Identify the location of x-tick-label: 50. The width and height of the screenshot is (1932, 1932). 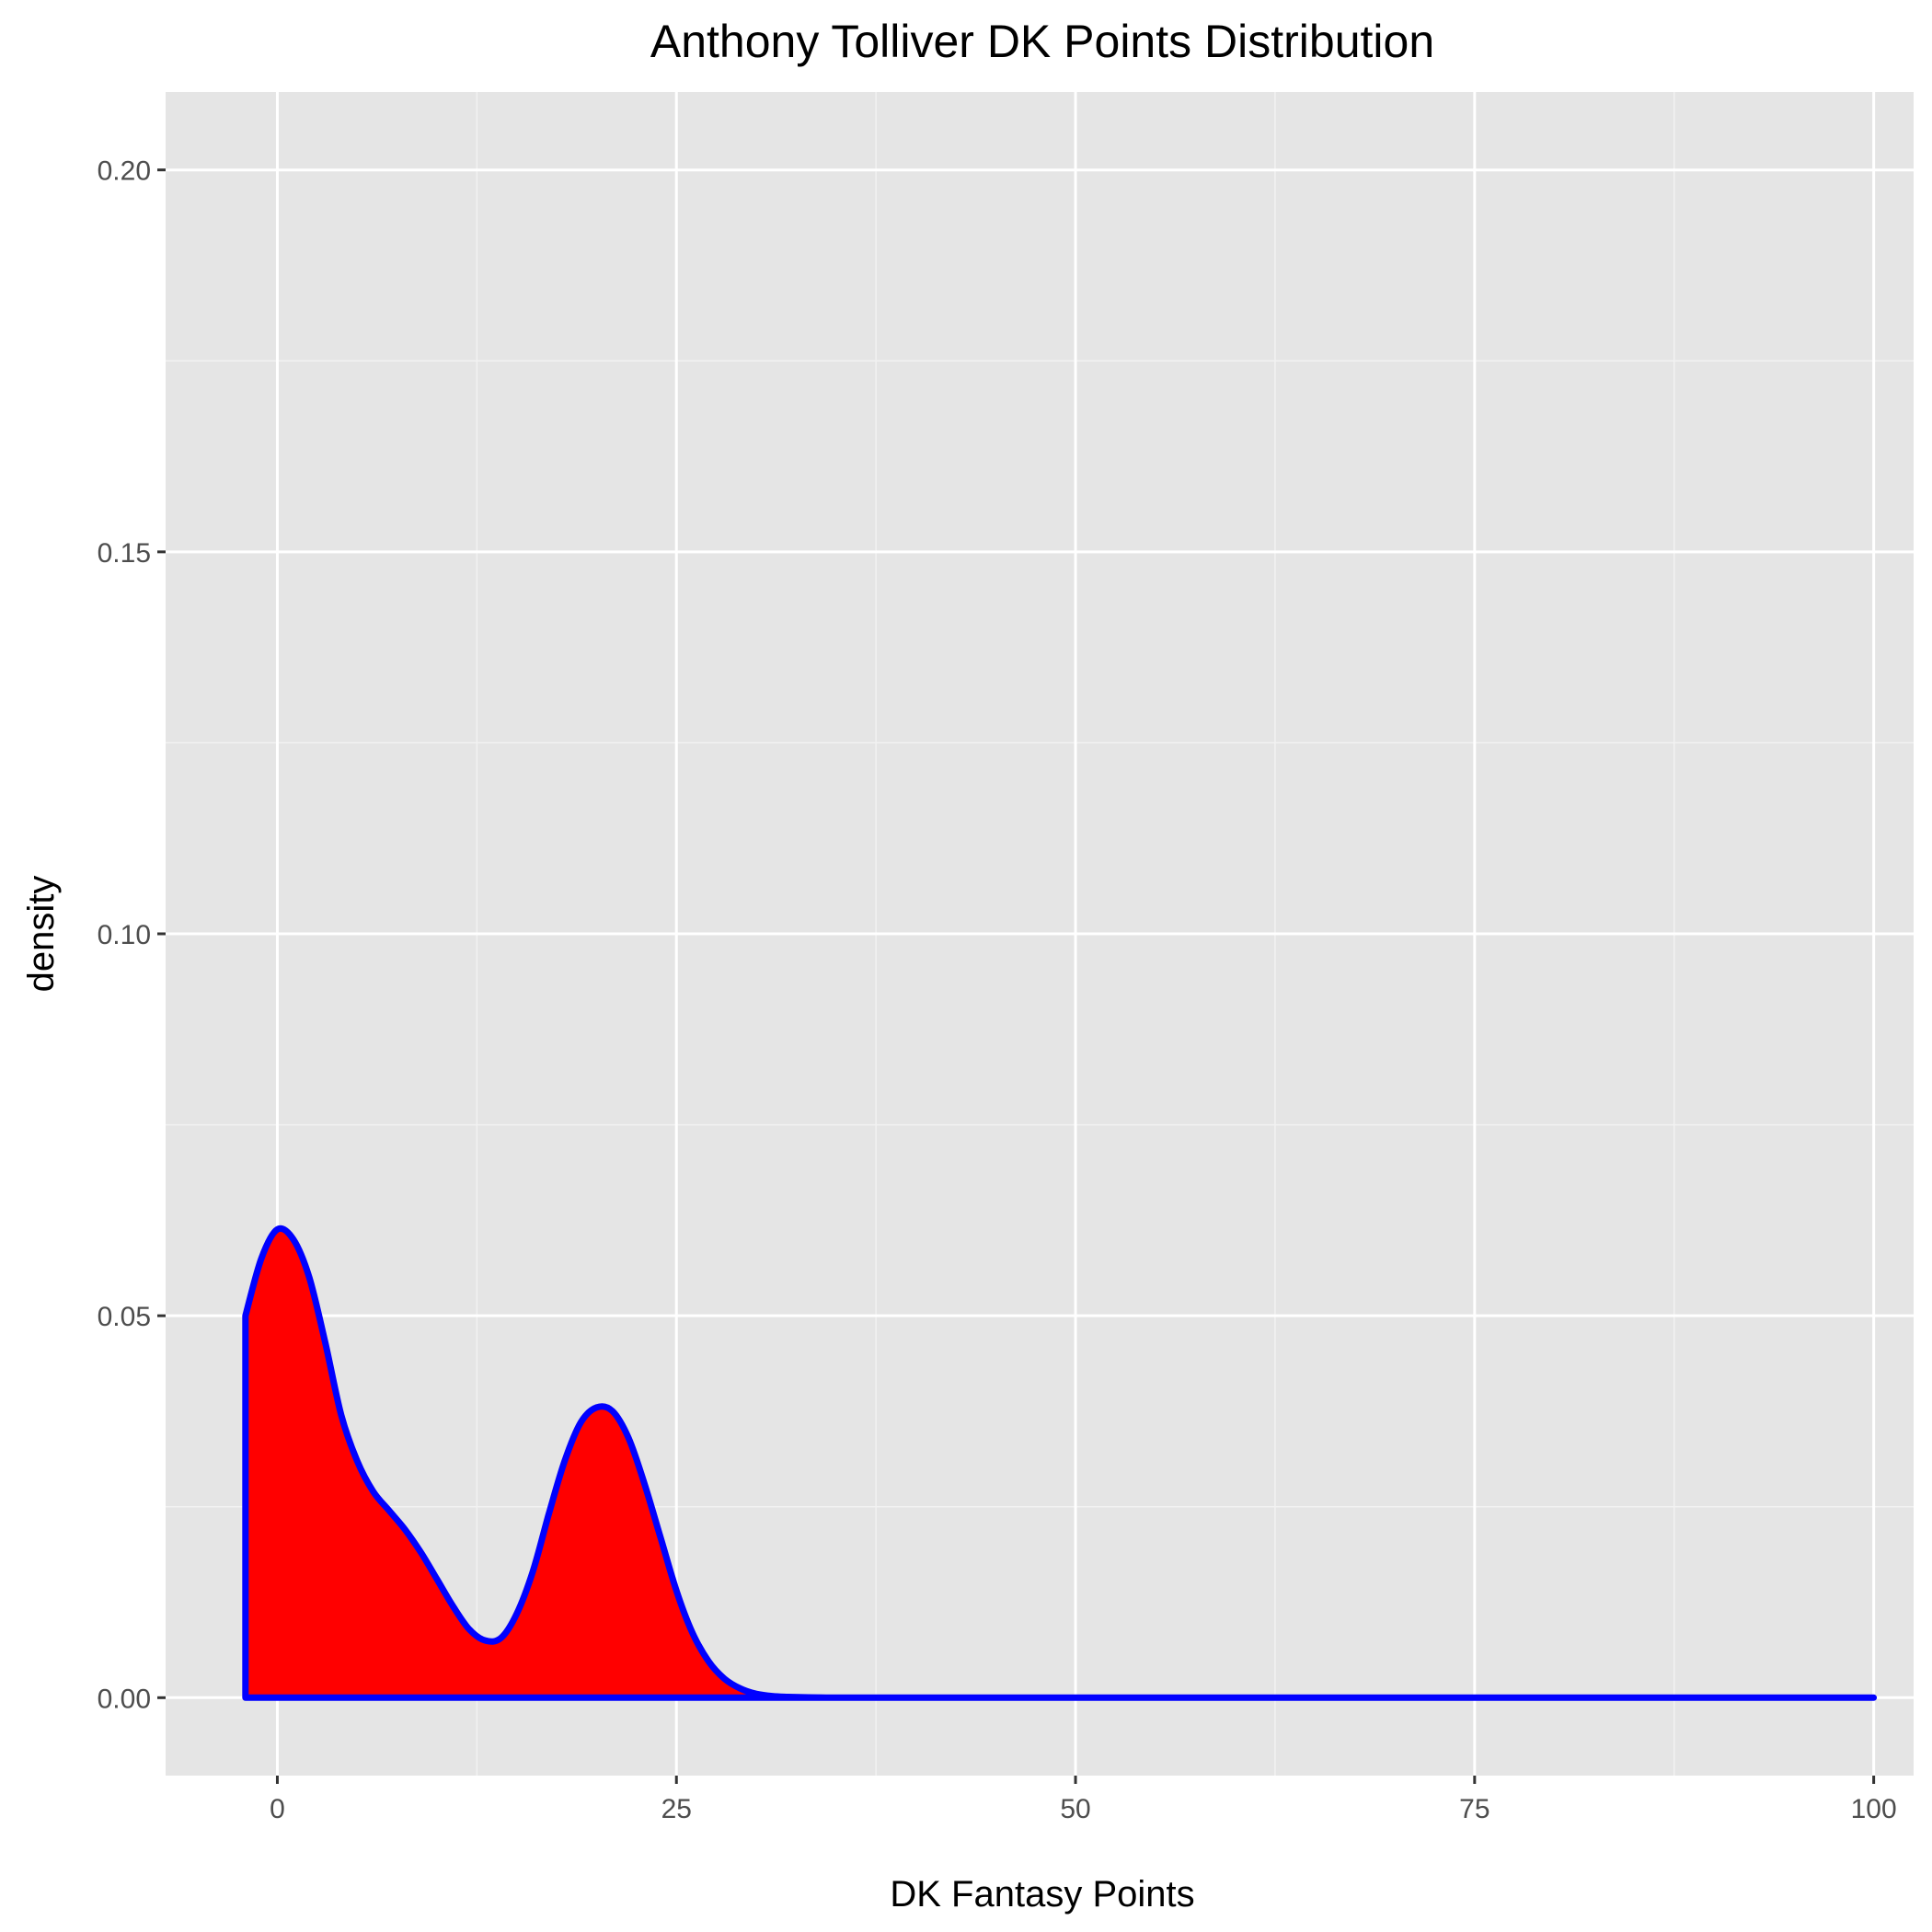
(1075, 1809).